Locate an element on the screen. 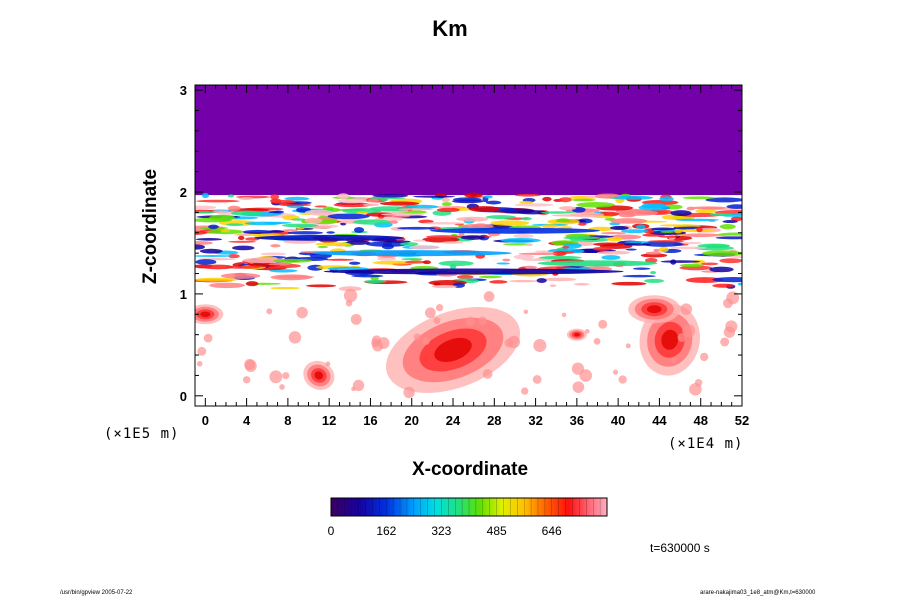  y-tick-label: 3 is located at coordinates (183, 90).